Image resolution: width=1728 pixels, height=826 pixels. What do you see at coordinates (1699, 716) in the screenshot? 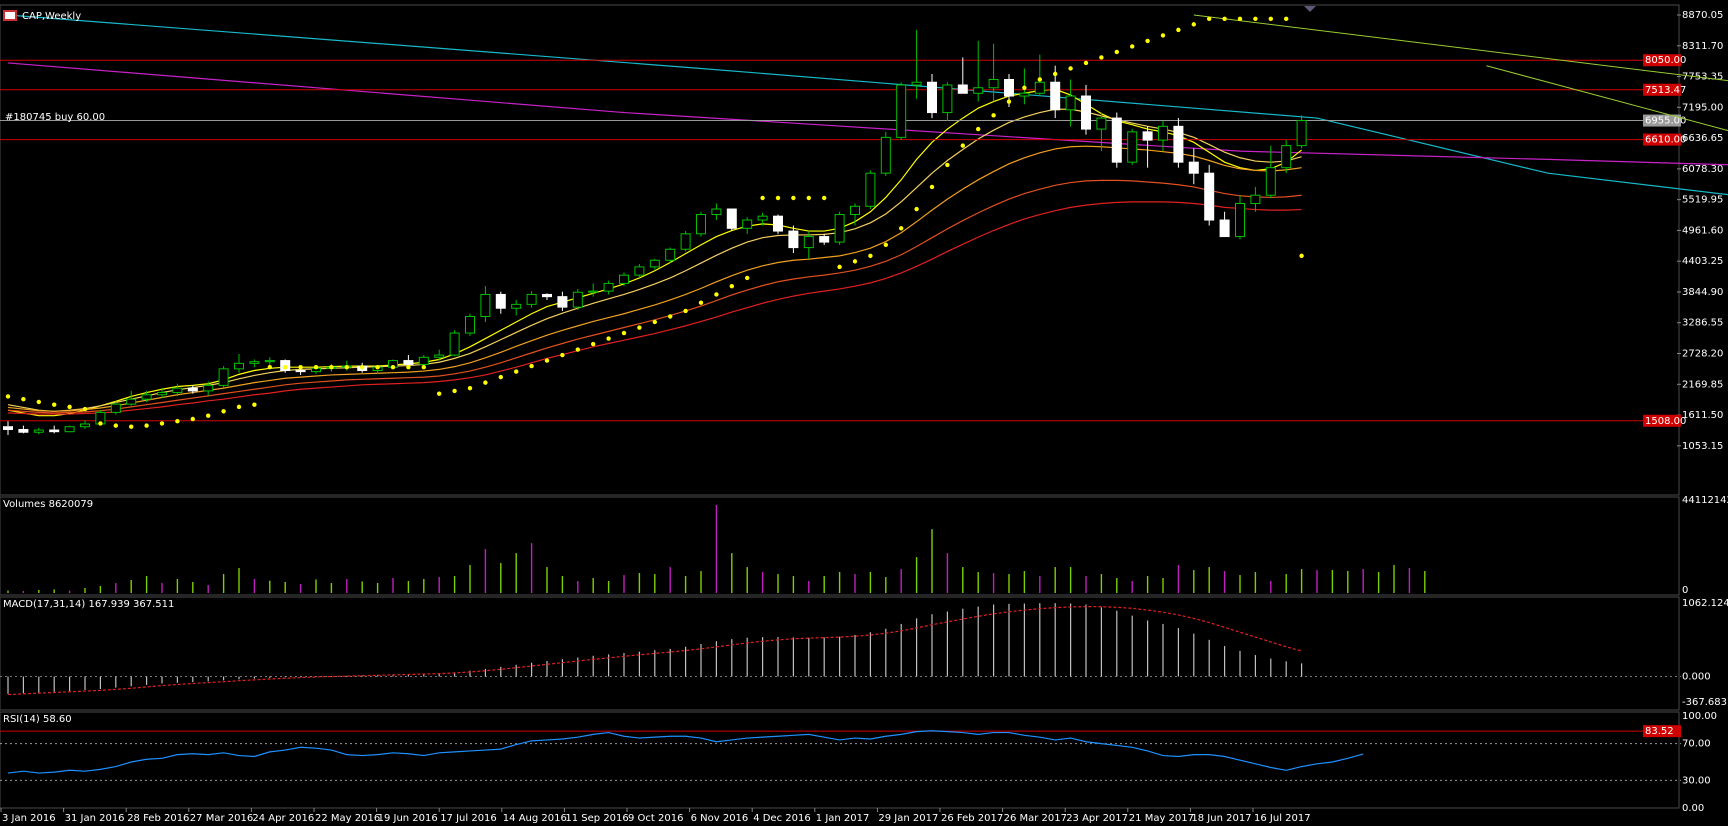
I see `rsi-axis-label: 100.00` at bounding box center [1699, 716].